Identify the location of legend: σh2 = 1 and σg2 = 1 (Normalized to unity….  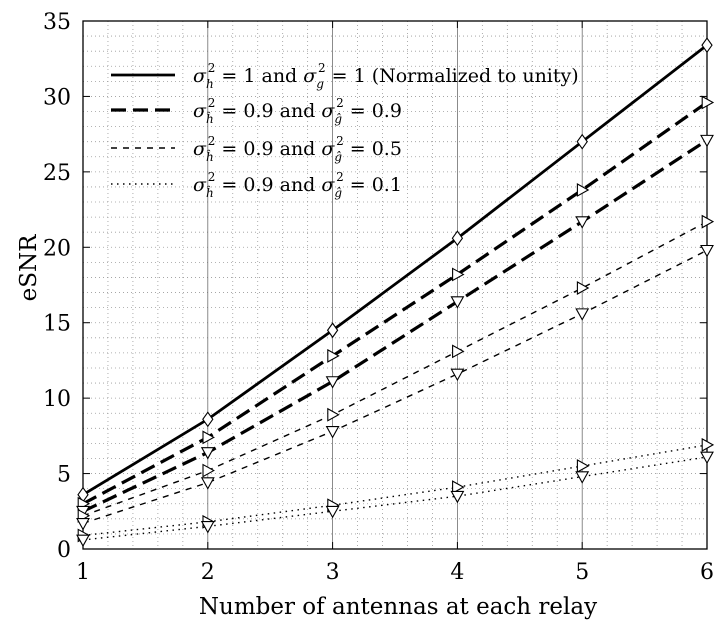
(345, 130).